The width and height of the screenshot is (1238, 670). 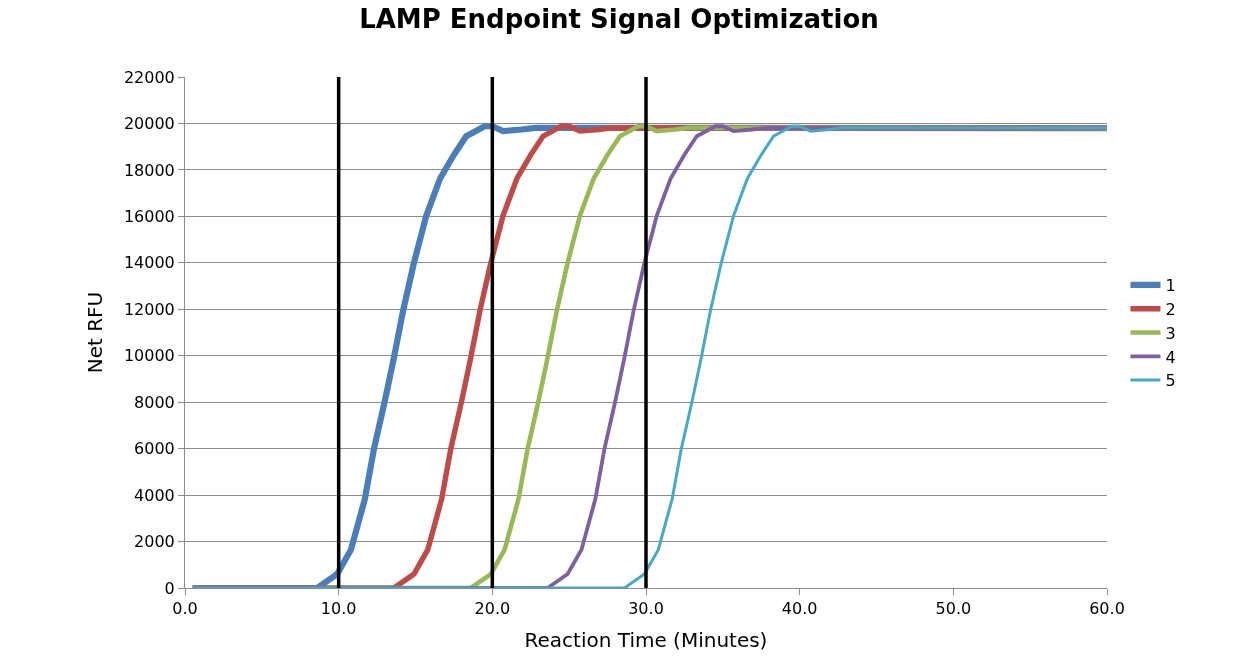 I want to click on legend-label: 2, so click(x=1170, y=309).